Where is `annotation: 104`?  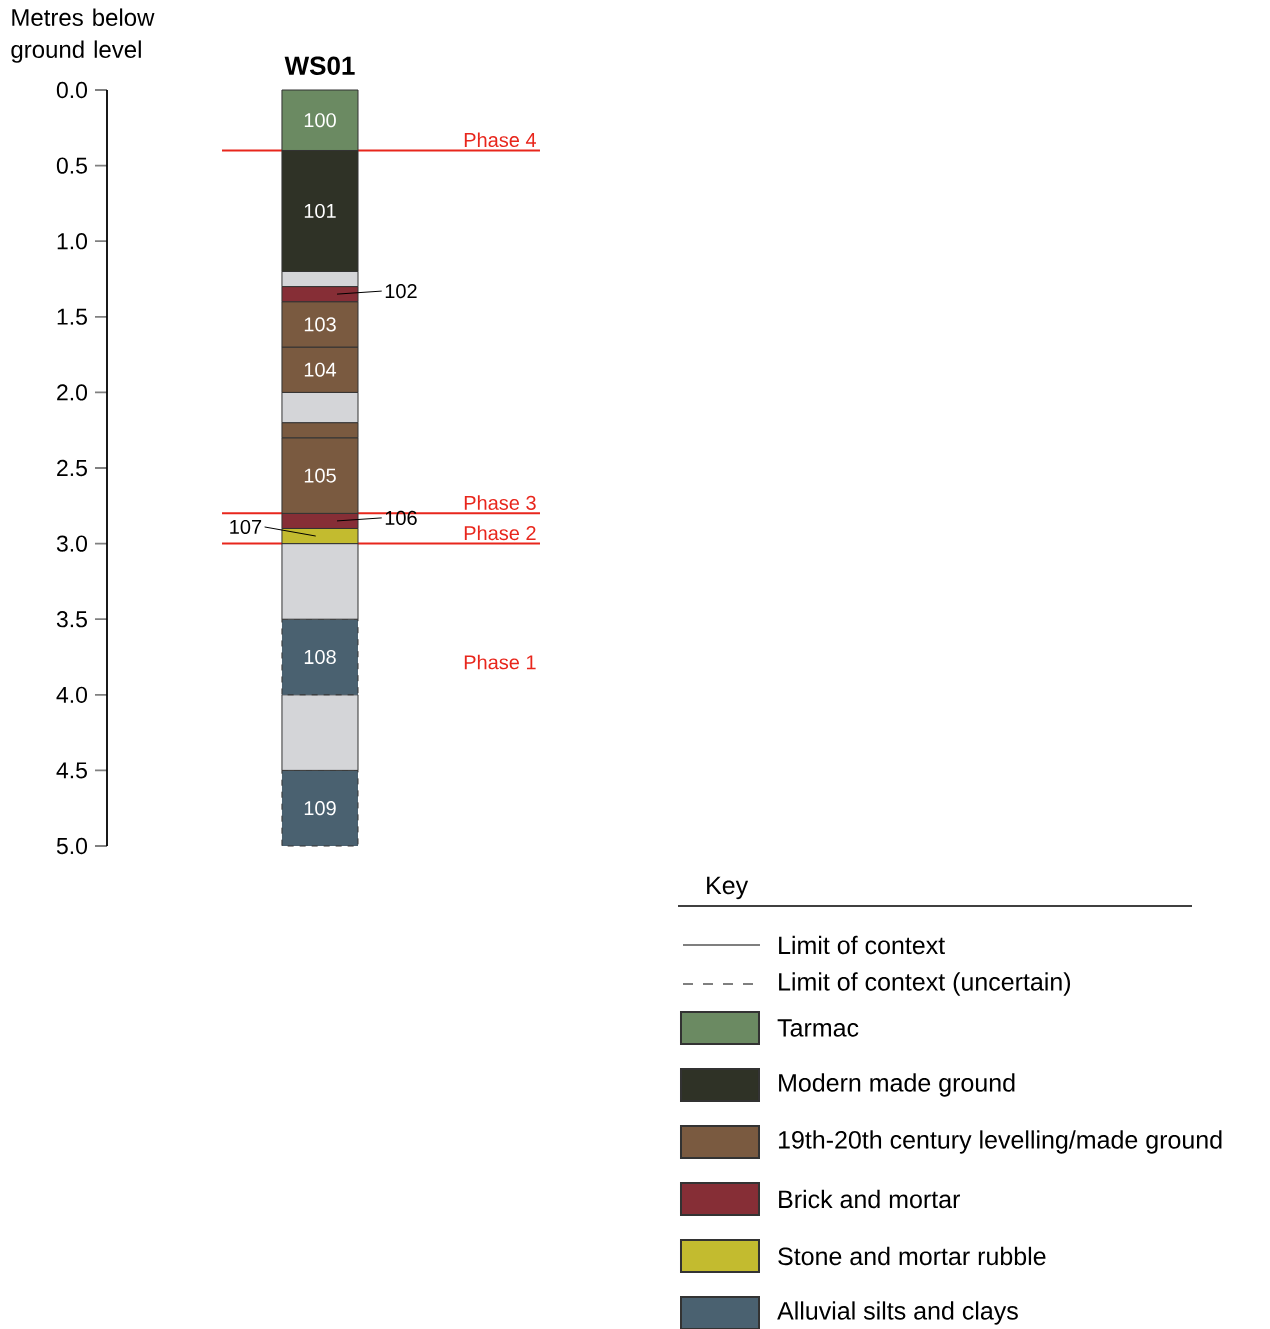 annotation: 104 is located at coordinates (320, 369).